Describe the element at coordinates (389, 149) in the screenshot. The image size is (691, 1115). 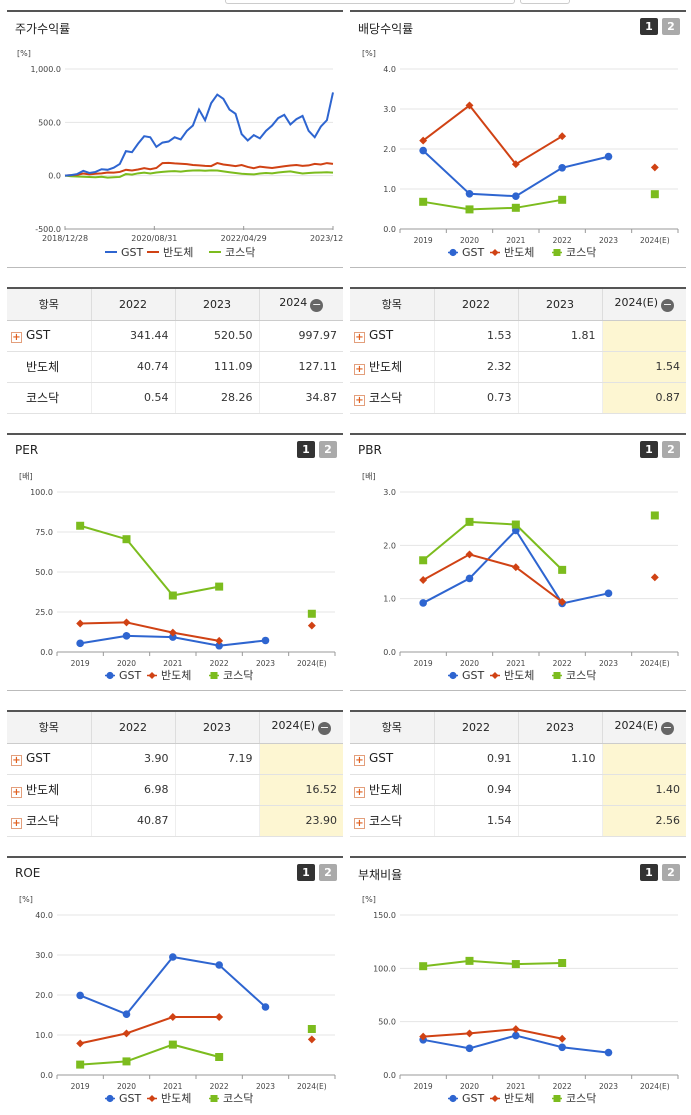
I see `y-tick-label: 2.0` at that location.